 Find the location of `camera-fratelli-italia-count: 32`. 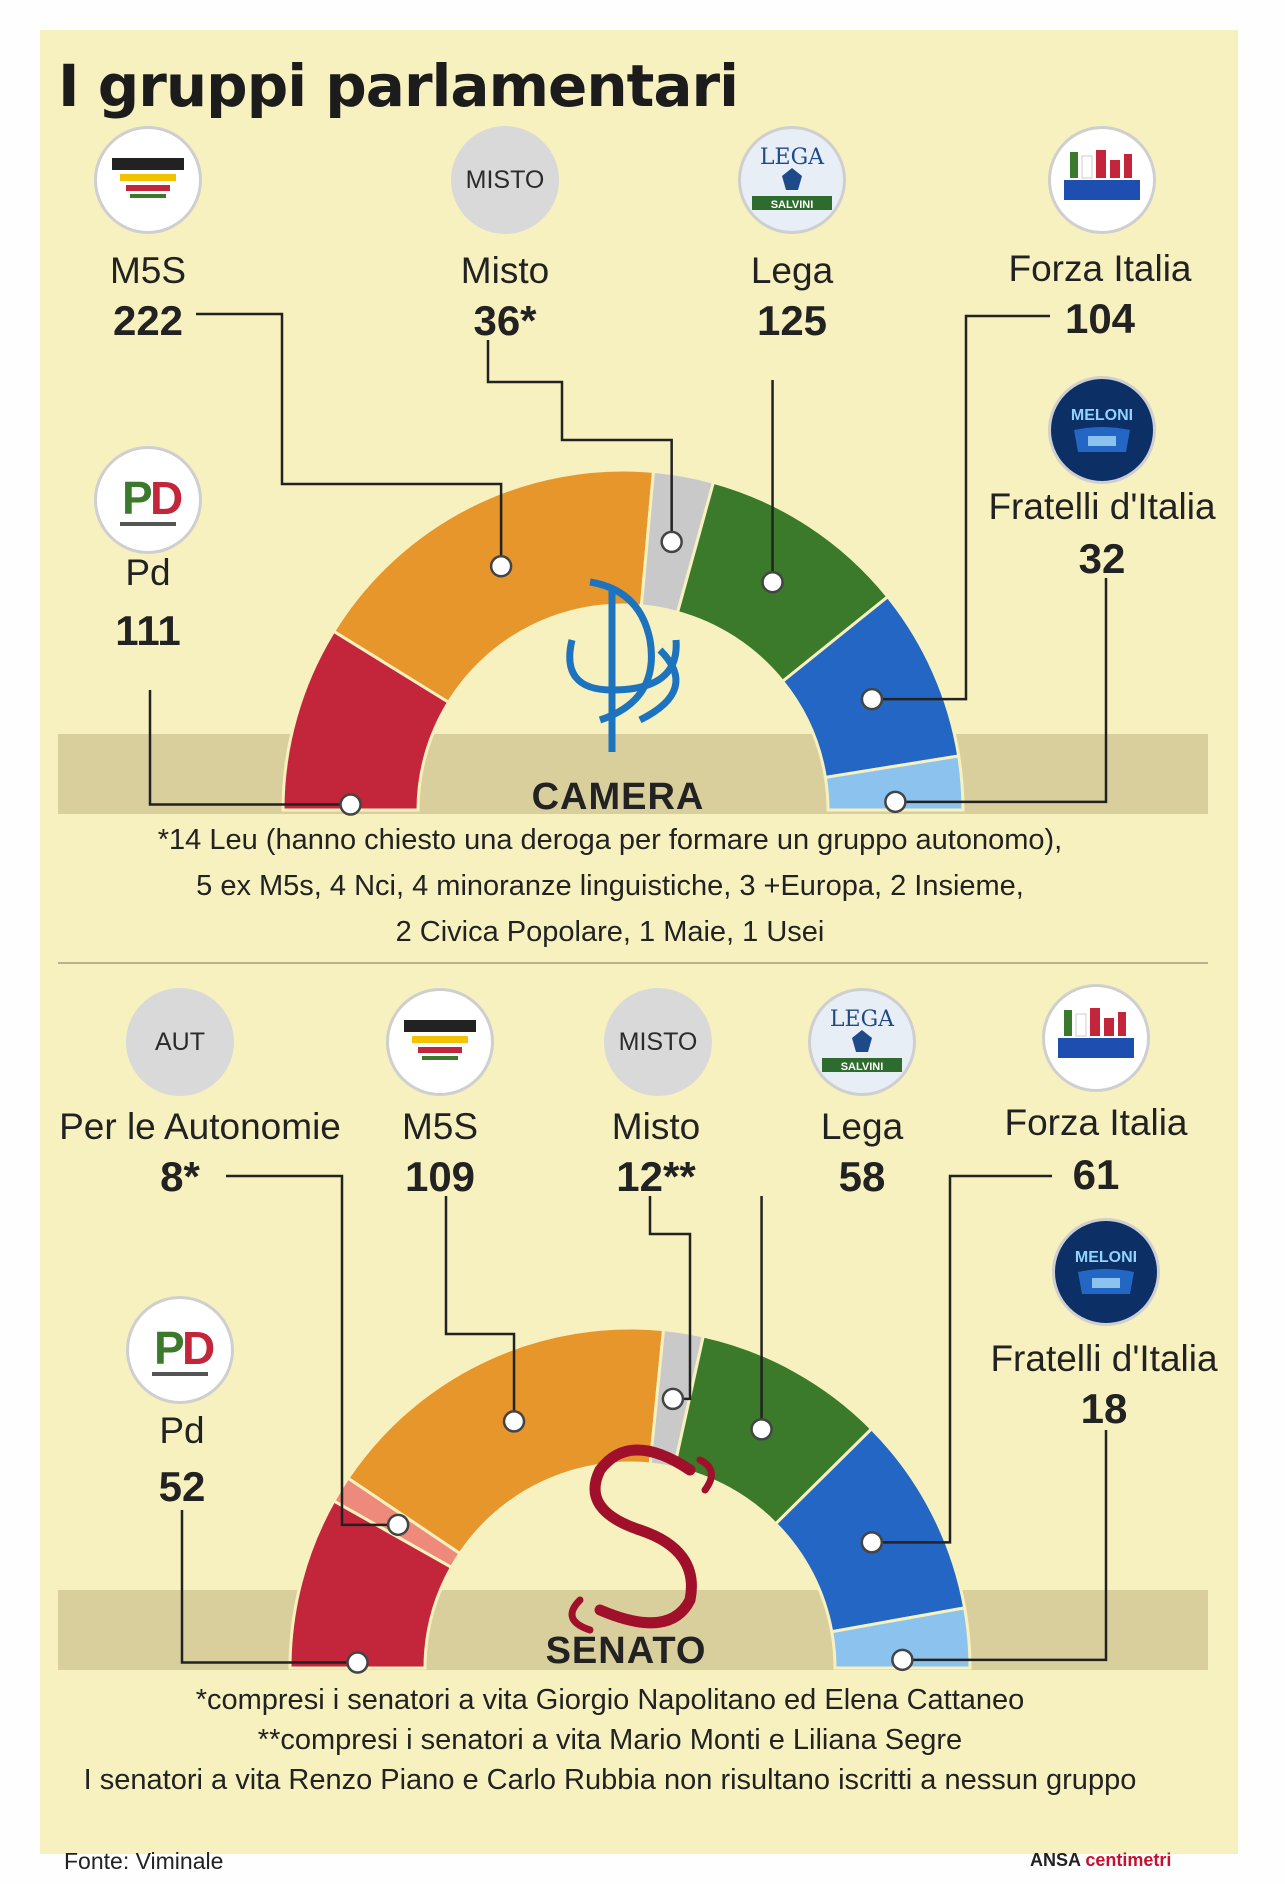

camera-fratelli-italia-count: 32 is located at coordinates (1102, 558).